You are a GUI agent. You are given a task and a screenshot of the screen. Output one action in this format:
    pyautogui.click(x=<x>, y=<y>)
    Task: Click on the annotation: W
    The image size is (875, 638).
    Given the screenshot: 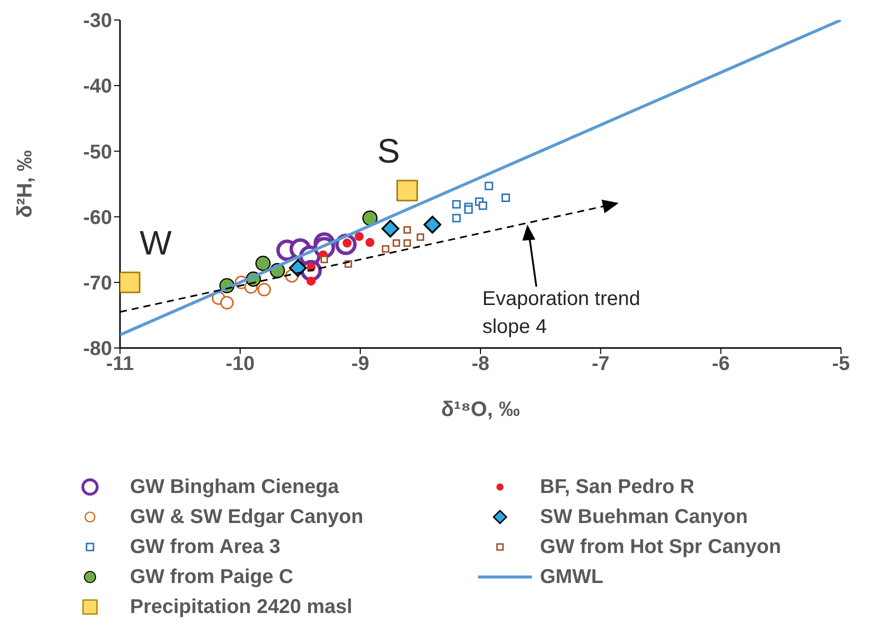 What is the action you would take?
    pyautogui.click(x=156, y=243)
    